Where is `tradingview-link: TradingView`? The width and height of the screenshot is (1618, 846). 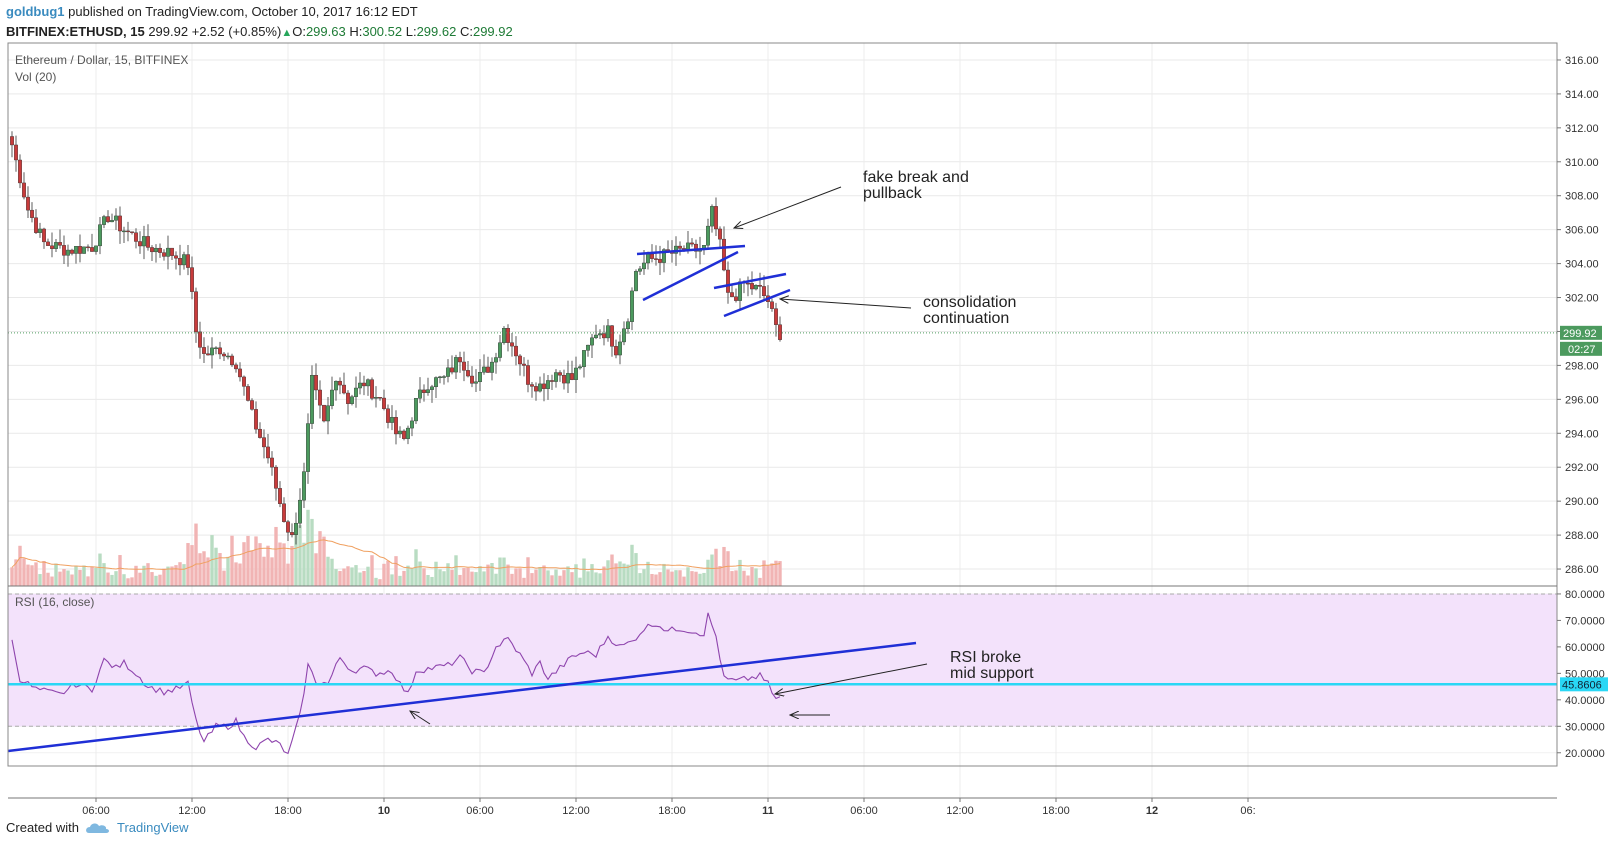
tradingview-link: TradingView is located at coordinates (152, 827).